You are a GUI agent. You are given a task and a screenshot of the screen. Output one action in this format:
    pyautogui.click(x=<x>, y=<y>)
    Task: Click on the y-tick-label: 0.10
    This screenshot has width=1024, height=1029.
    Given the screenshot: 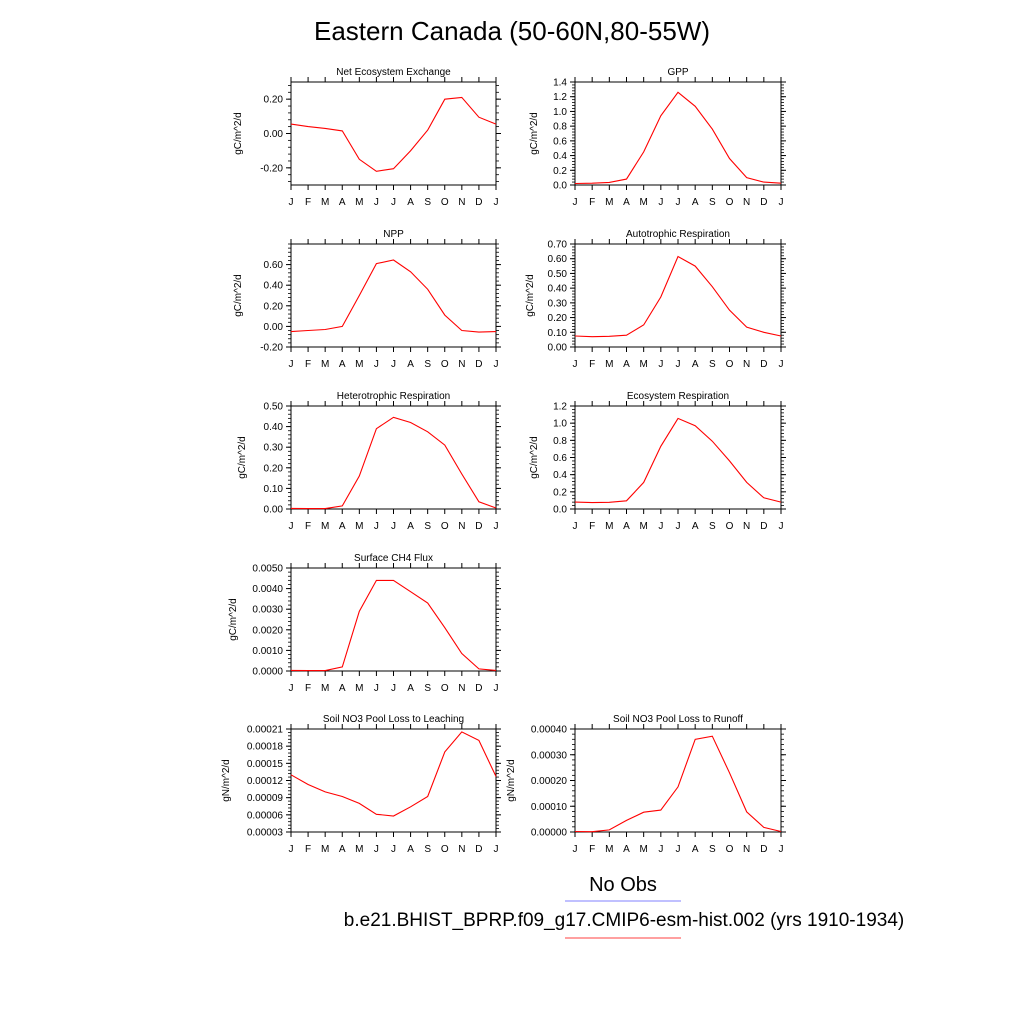 What is the action you would take?
    pyautogui.click(x=558, y=333)
    